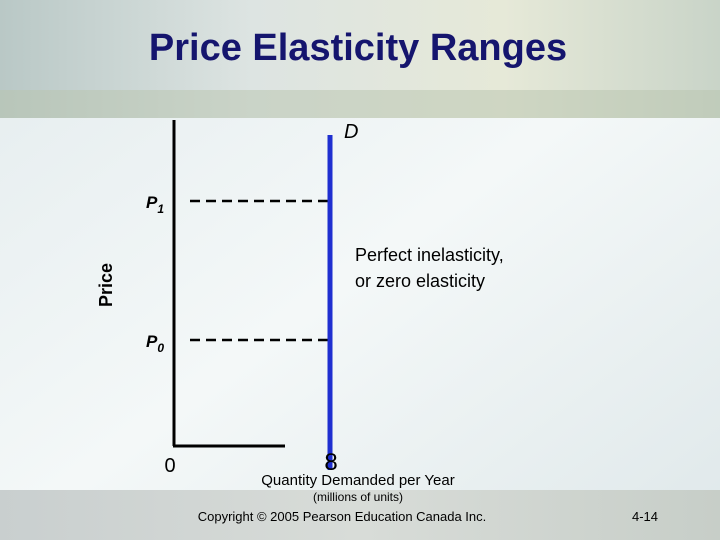  Describe the element at coordinates (420, 281) in the screenshot. I see `annotation-line: or zero elasticity` at that location.